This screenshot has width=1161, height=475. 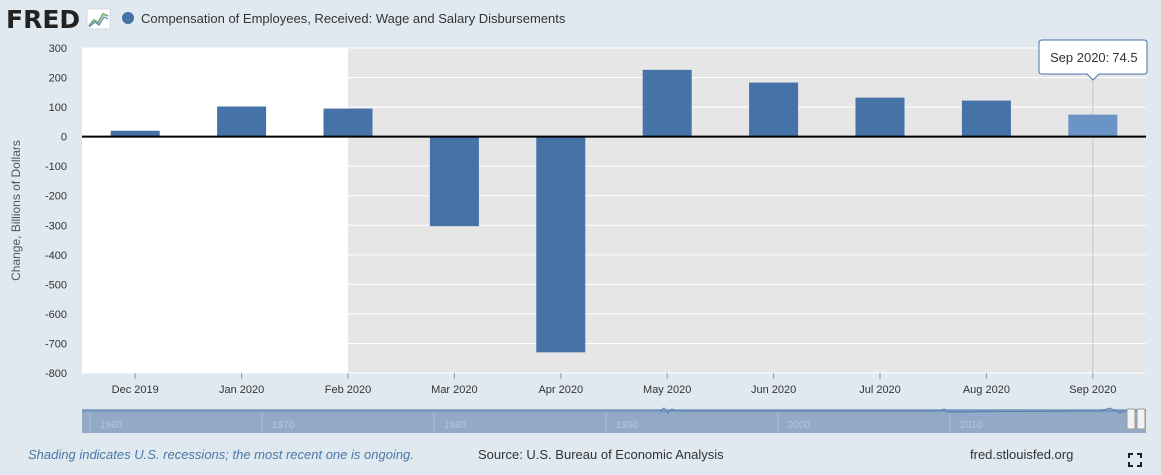 I want to click on y-tick-label: -300, so click(x=56, y=226).